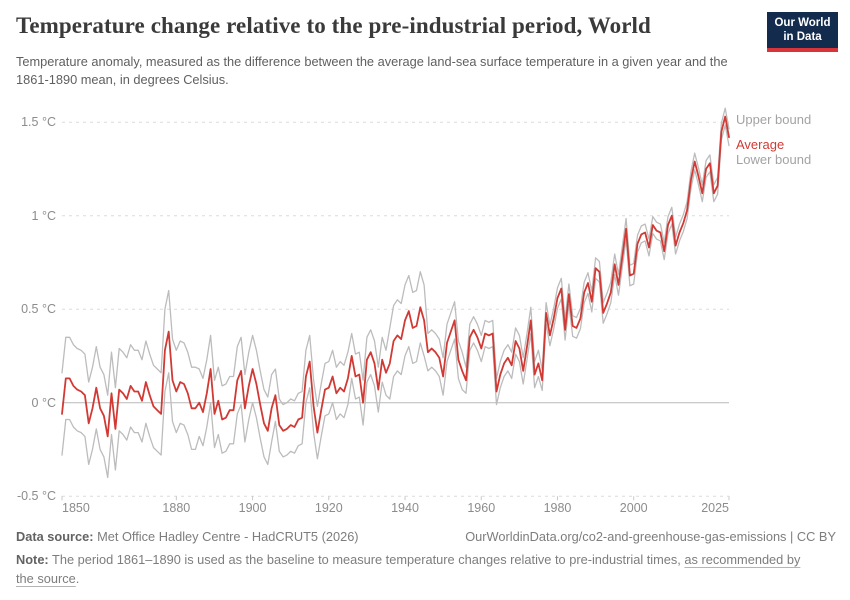 The image size is (850, 600). I want to click on y-tick-label: 1 °C, so click(43, 215).